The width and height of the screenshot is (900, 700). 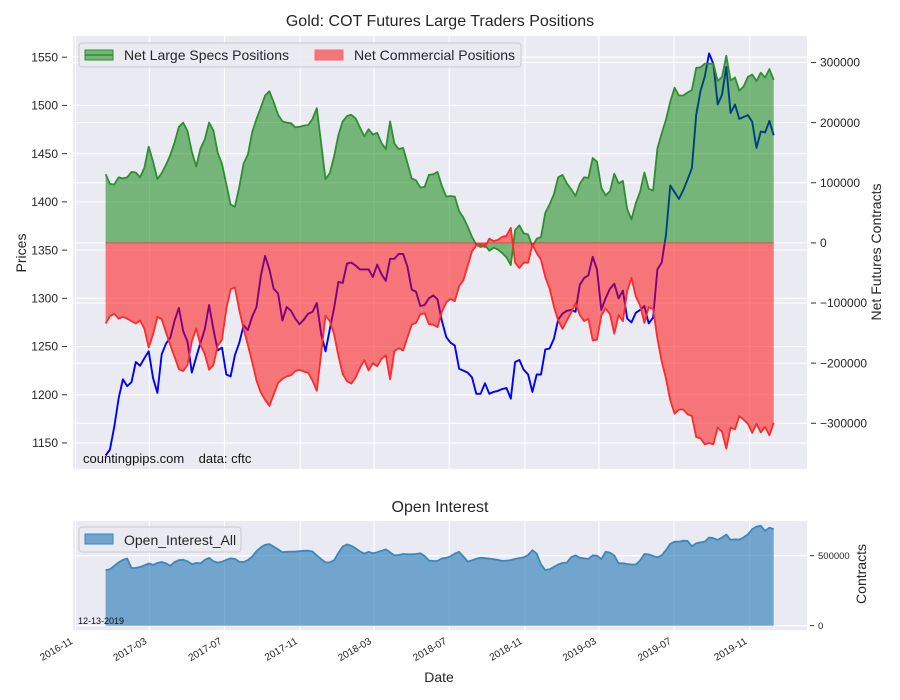 What do you see at coordinates (44, 299) in the screenshot?
I see `y-tick-label-left: 1300` at bounding box center [44, 299].